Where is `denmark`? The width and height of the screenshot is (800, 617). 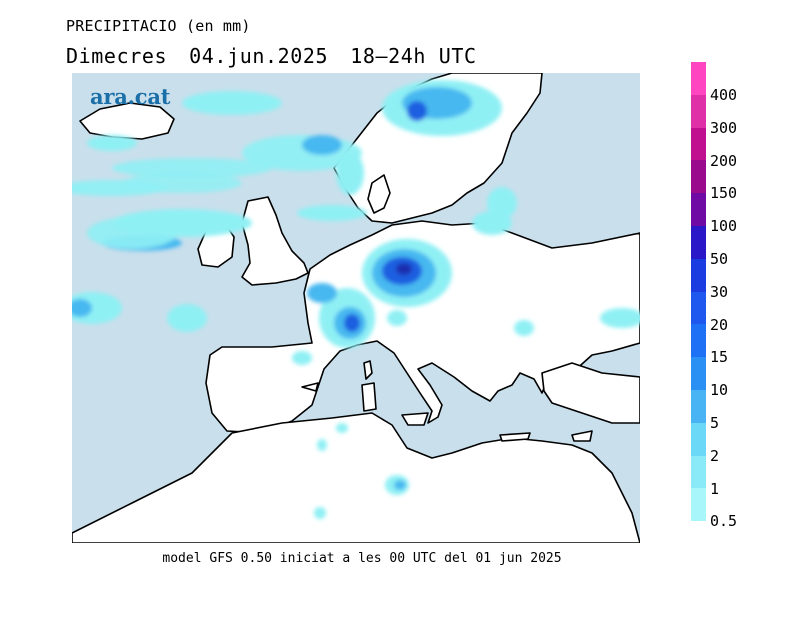 denmark is located at coordinates (379, 194).